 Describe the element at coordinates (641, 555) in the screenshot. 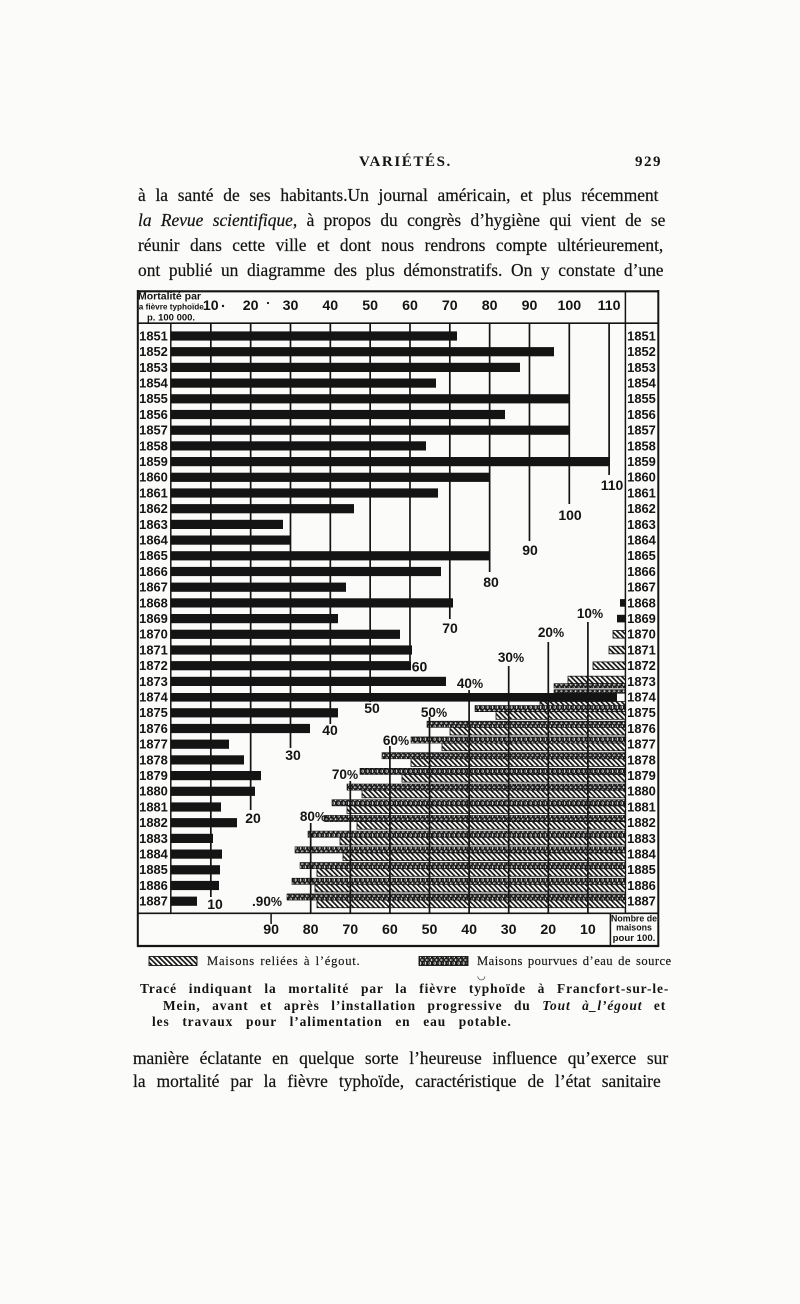

I see `svg-text: 1865` at that location.